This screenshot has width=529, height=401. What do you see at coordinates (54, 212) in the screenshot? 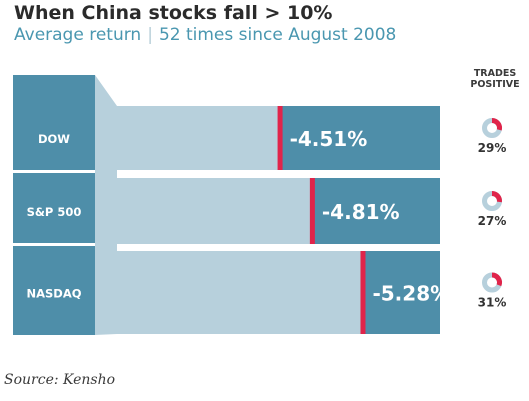
I see `category-label: S&P 500` at bounding box center [54, 212].